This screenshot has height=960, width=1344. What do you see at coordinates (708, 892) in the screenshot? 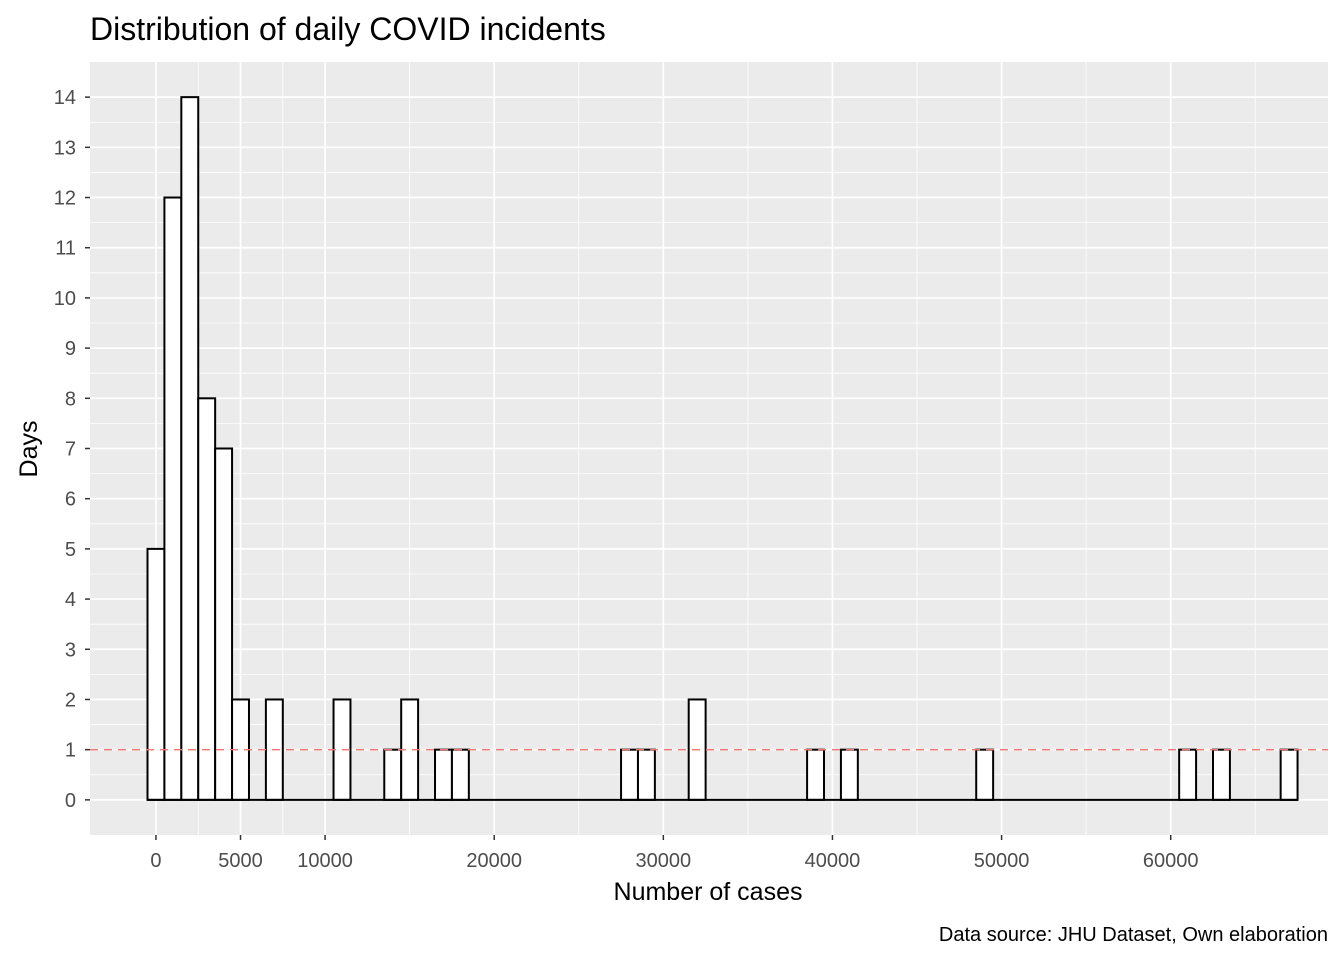
I see `x-axis-title: Number of cases` at bounding box center [708, 892].